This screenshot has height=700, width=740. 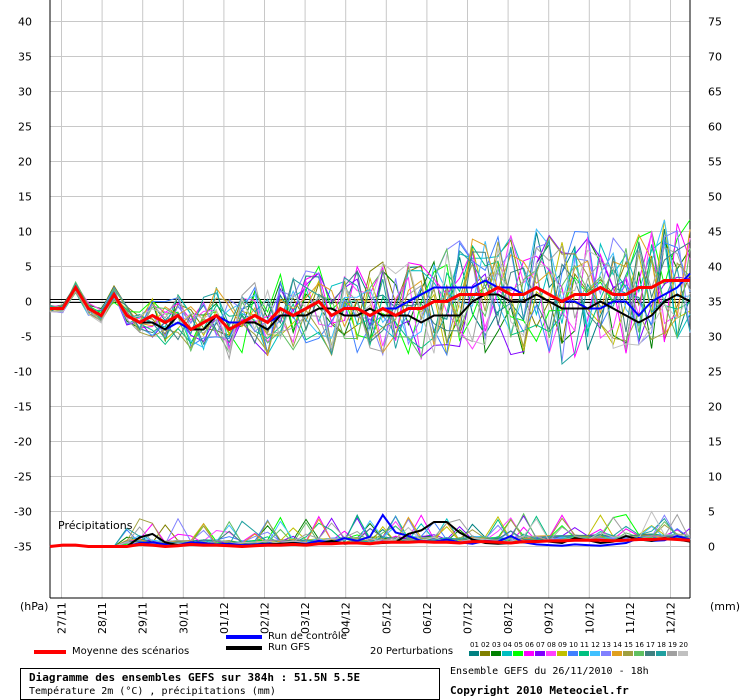 What do you see at coordinates (715, 232) in the screenshot?
I see `y-right-tick-label: 45` at bounding box center [715, 232].